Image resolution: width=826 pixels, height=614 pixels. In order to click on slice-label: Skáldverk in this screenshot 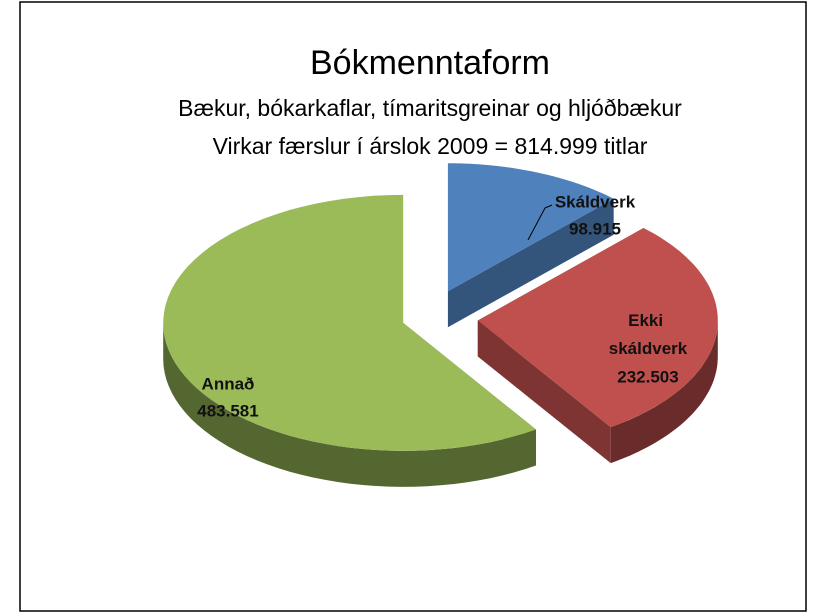, I will do `click(595, 201)`.